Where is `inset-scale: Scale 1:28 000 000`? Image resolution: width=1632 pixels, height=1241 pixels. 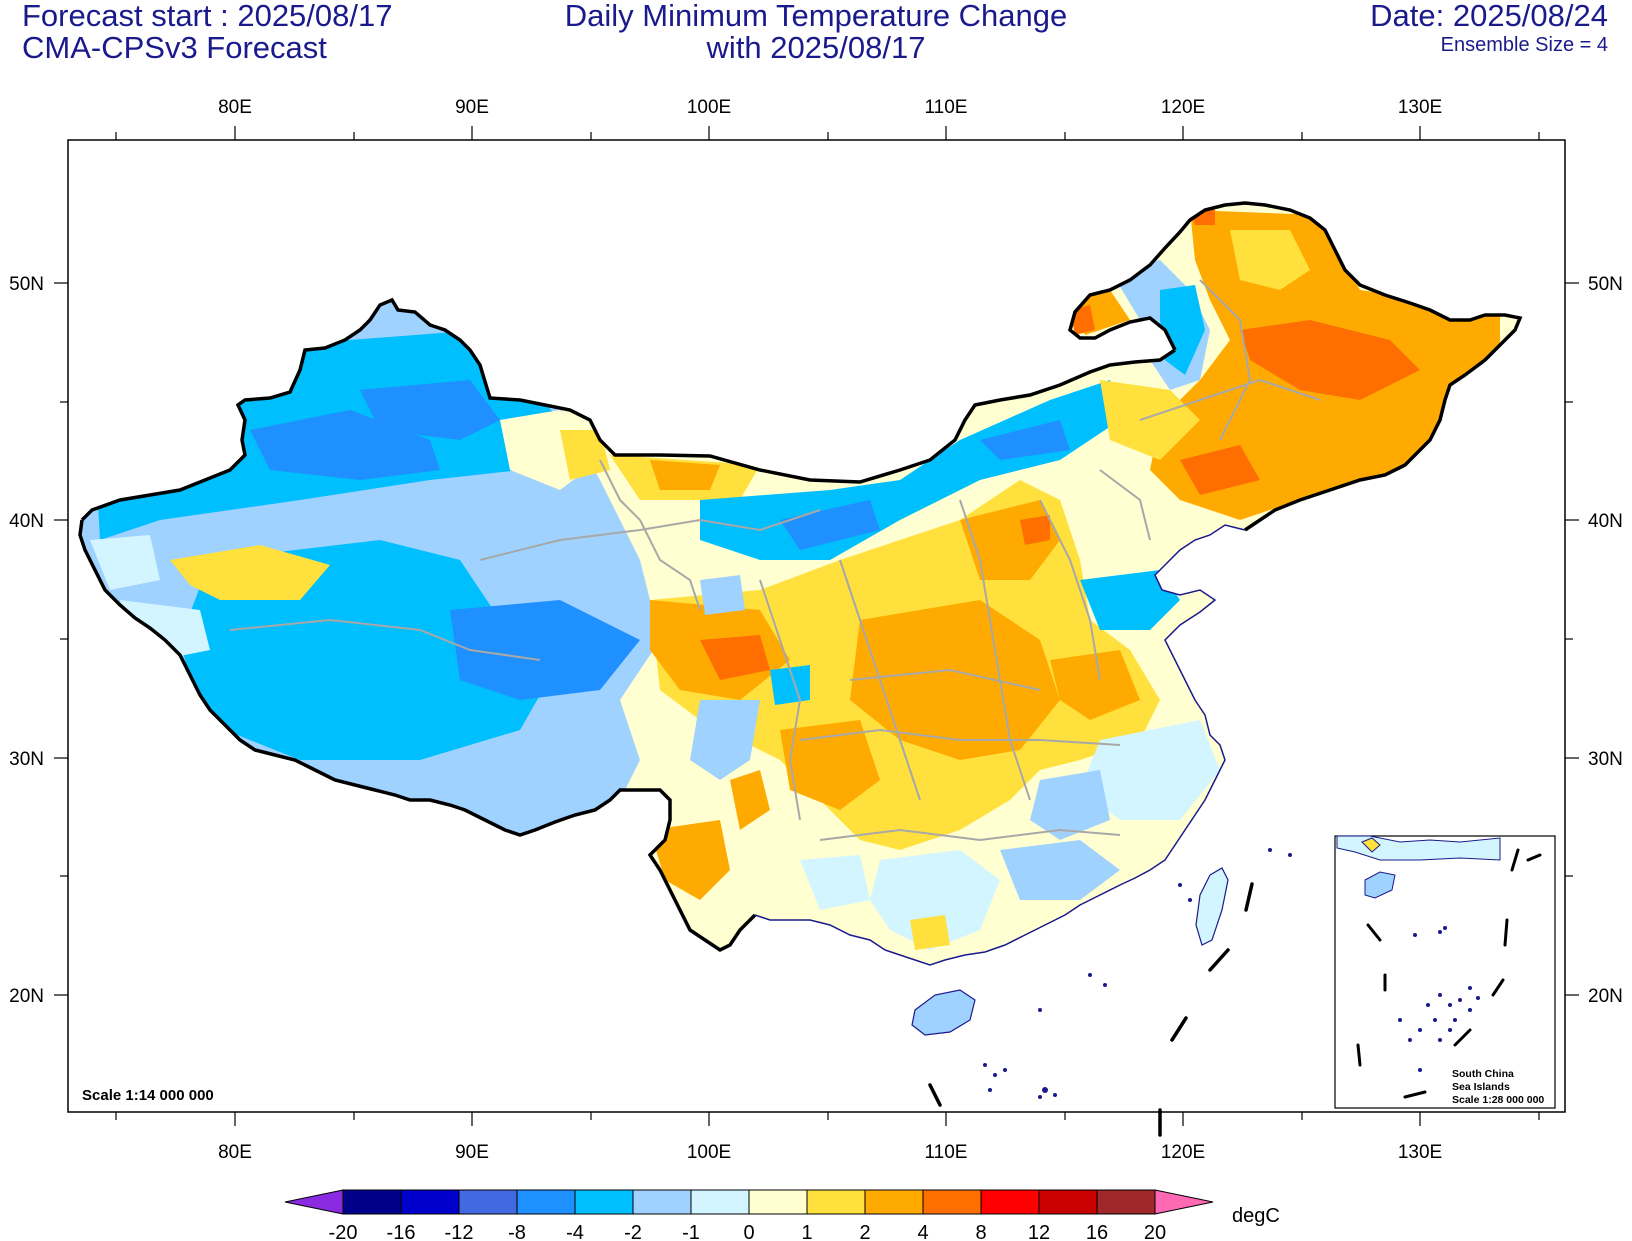
inset-scale: Scale 1:28 000 000 is located at coordinates (1498, 1100).